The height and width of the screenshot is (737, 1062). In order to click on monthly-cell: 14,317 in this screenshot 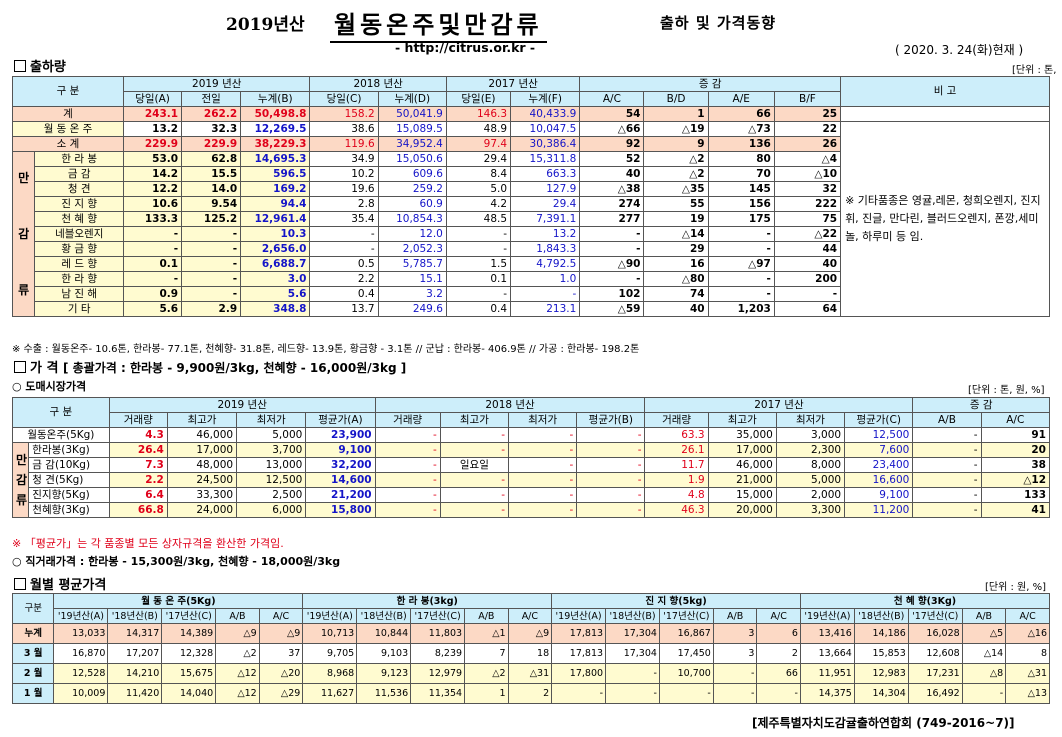, I will do `click(135, 633)`.